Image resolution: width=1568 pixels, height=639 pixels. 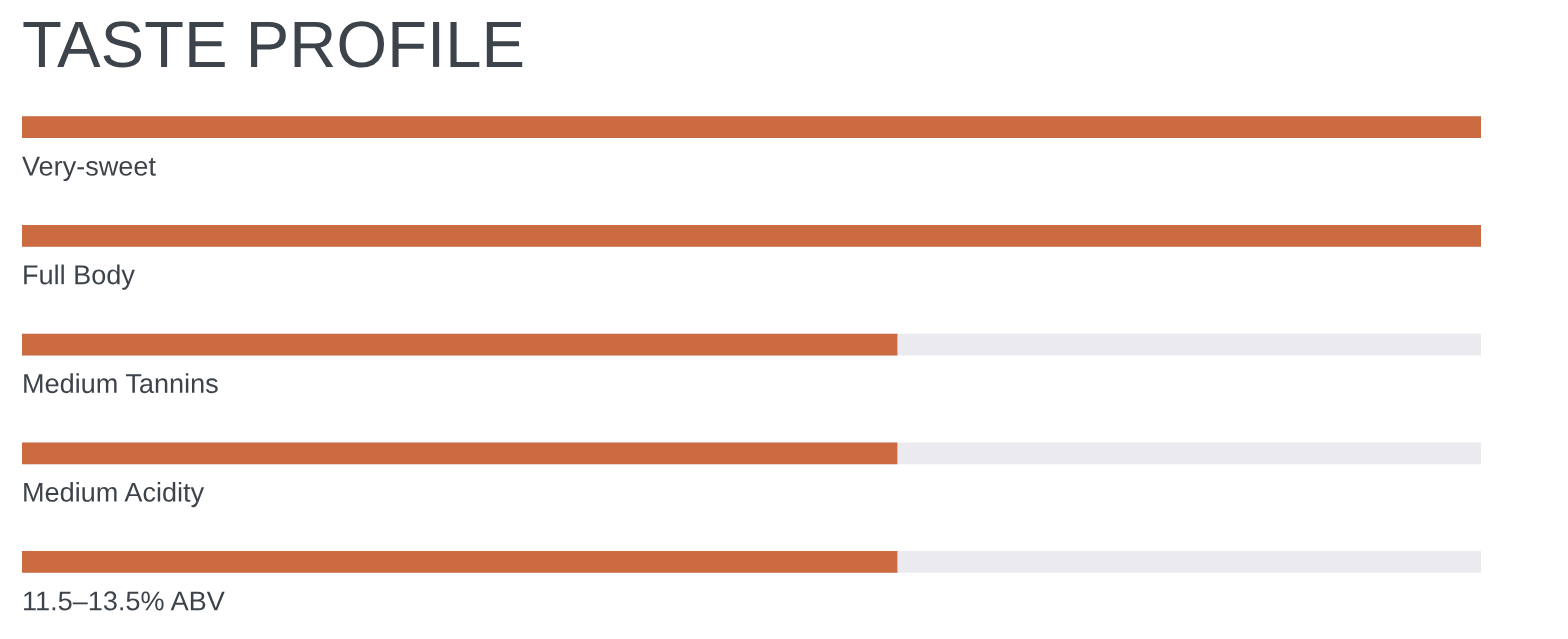 I want to click on y-tick-label: Very-sweet, so click(x=89, y=169).